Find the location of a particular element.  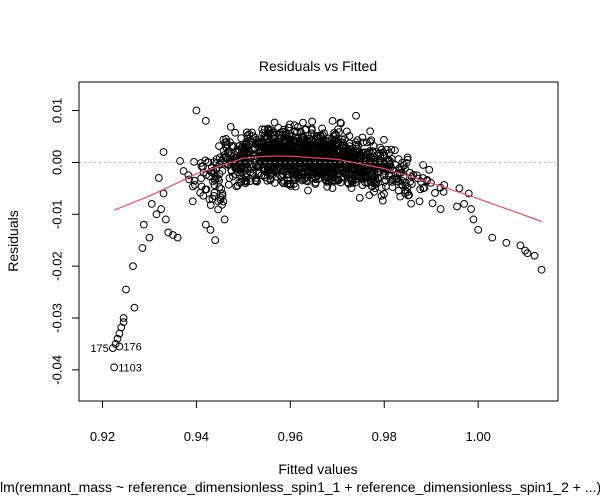

point-id-label: 1103 is located at coordinates (130, 368).